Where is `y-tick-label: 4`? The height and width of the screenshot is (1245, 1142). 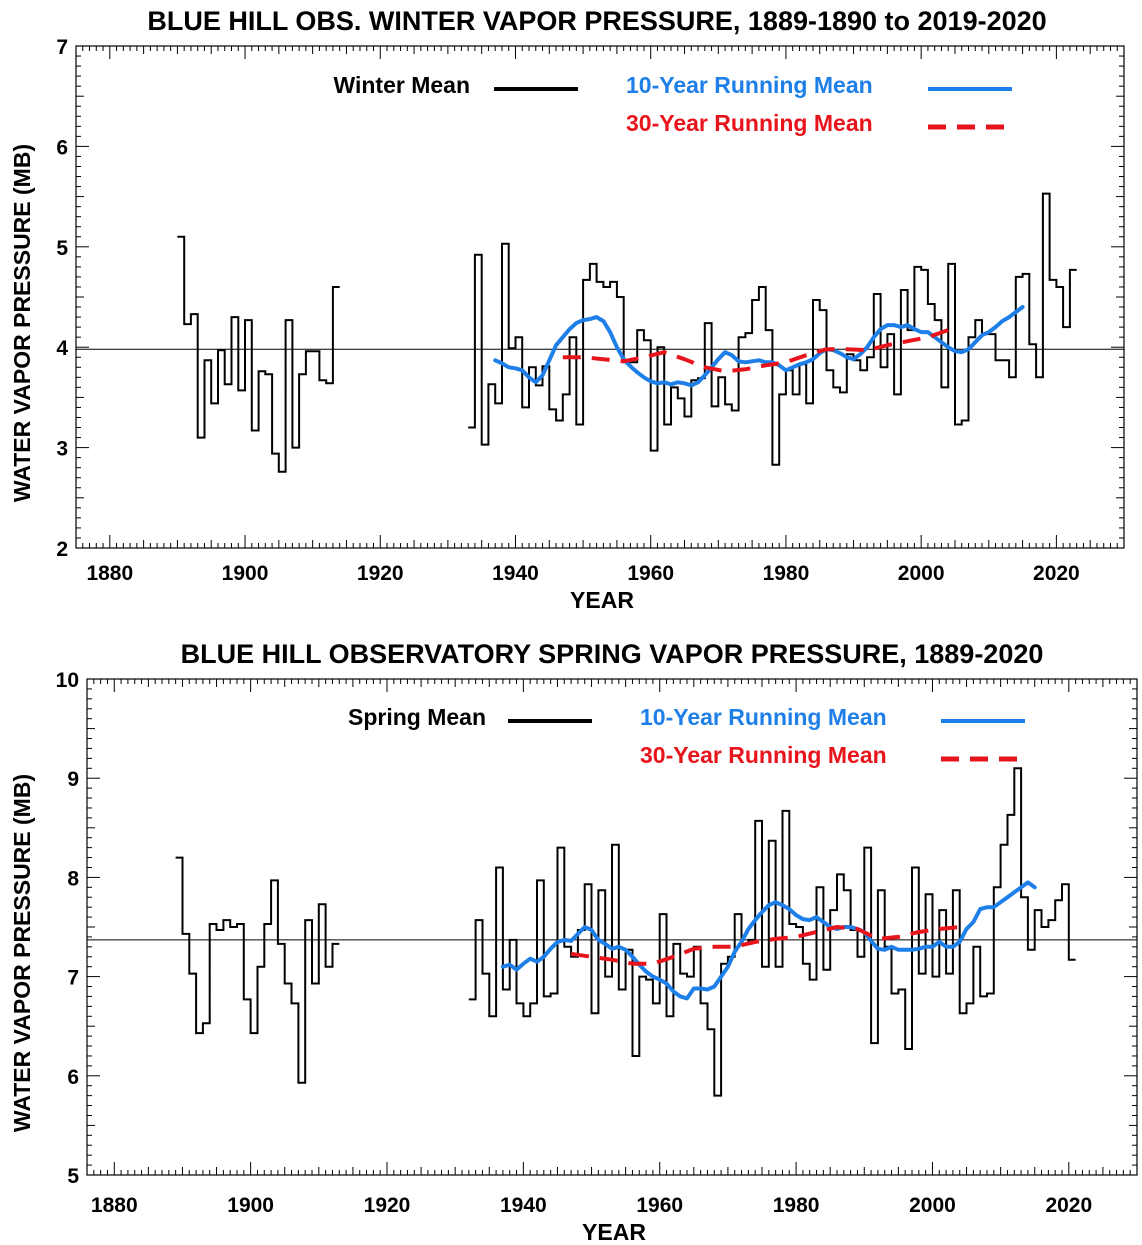
y-tick-label: 4 is located at coordinates (62, 348).